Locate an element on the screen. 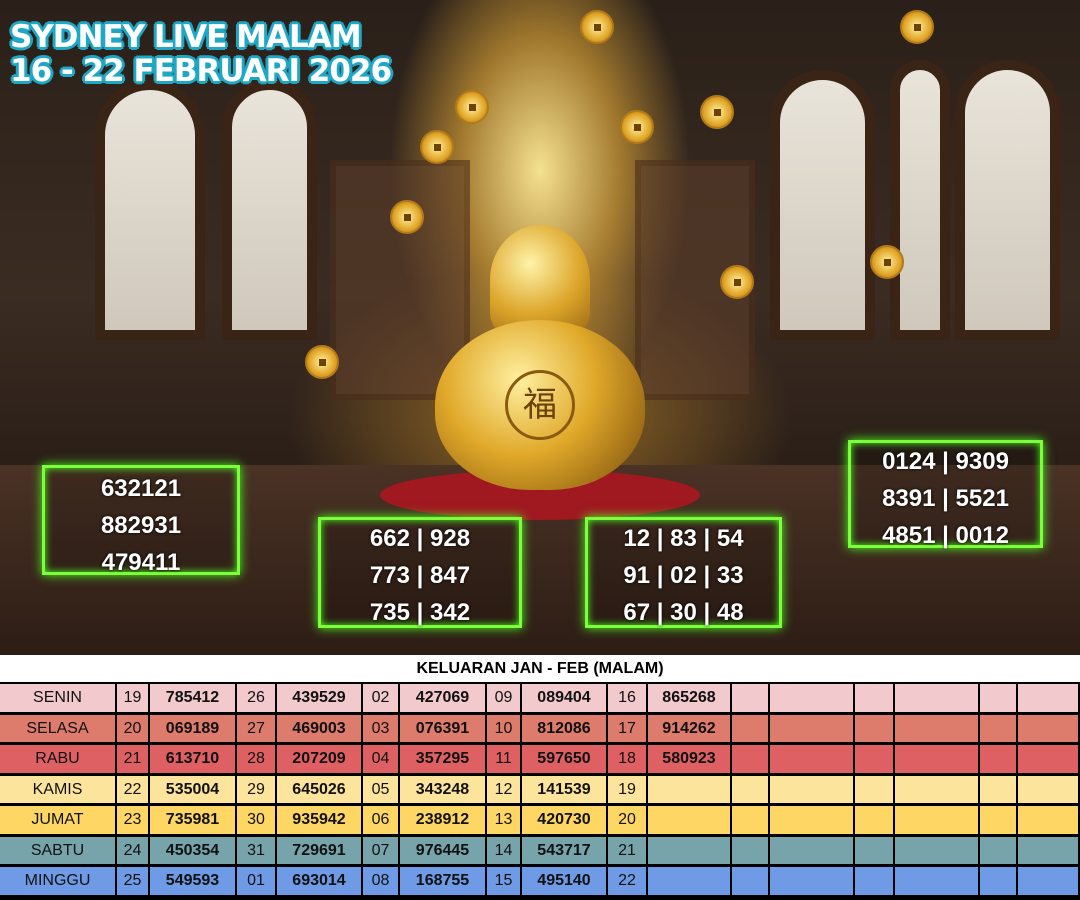  date-cell: 20 is located at coordinates (628, 820).